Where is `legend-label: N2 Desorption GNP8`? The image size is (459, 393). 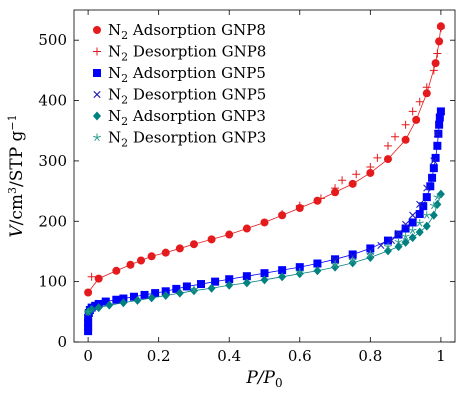
legend-label: N2 Desorption GNP8 is located at coordinates (187, 53).